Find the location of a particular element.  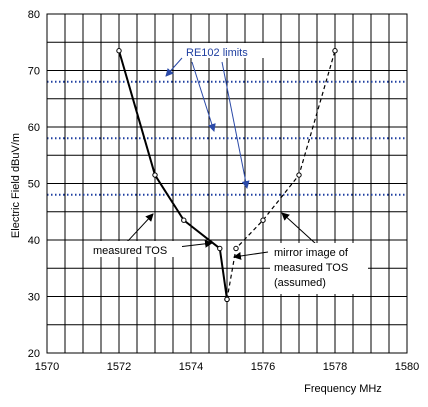

x-tick-label: 1576 is located at coordinates (263, 367).